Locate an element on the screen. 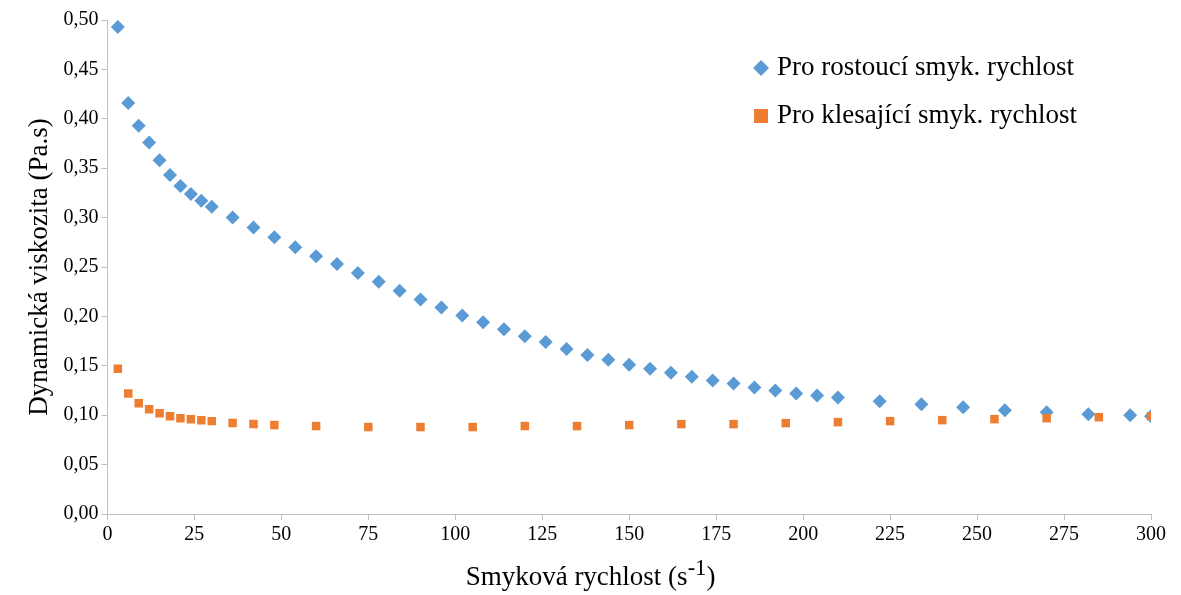 The width and height of the screenshot is (1181, 595). y-tick-label: 0,00 is located at coordinates (81, 512).